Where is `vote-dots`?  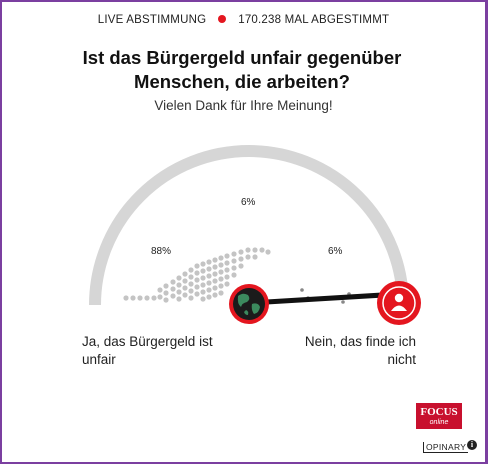 vote-dots is located at coordinates (237, 275).